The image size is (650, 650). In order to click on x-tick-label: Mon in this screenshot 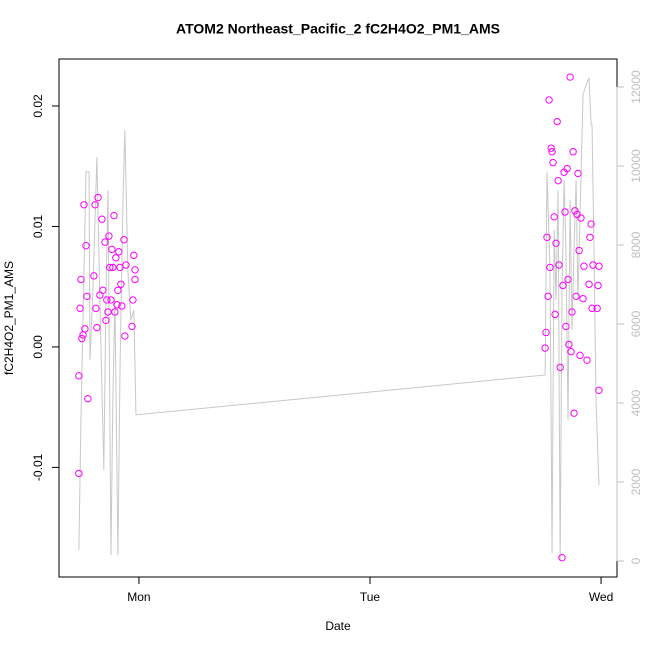, I will do `click(138, 597)`.